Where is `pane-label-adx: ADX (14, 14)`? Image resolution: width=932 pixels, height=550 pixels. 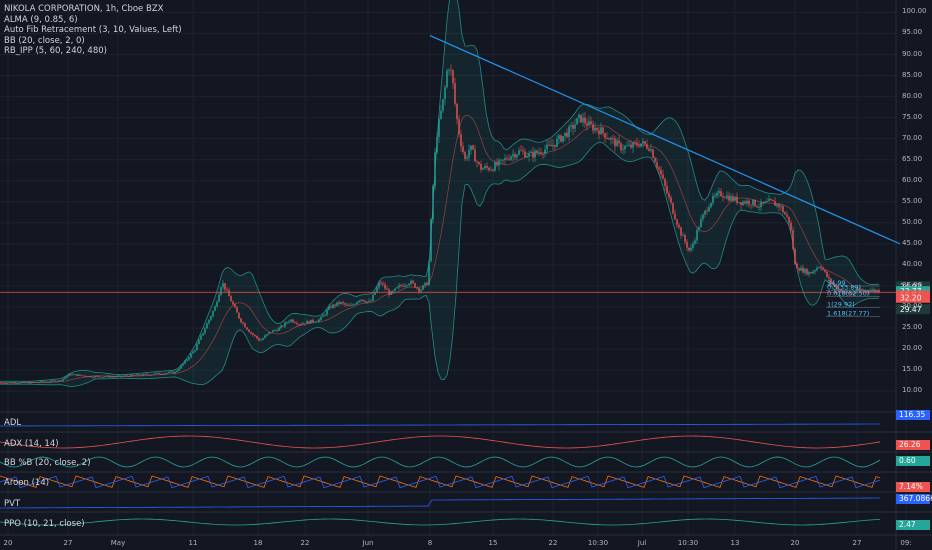 pane-label-adx: ADX (14, 14) is located at coordinates (31, 444).